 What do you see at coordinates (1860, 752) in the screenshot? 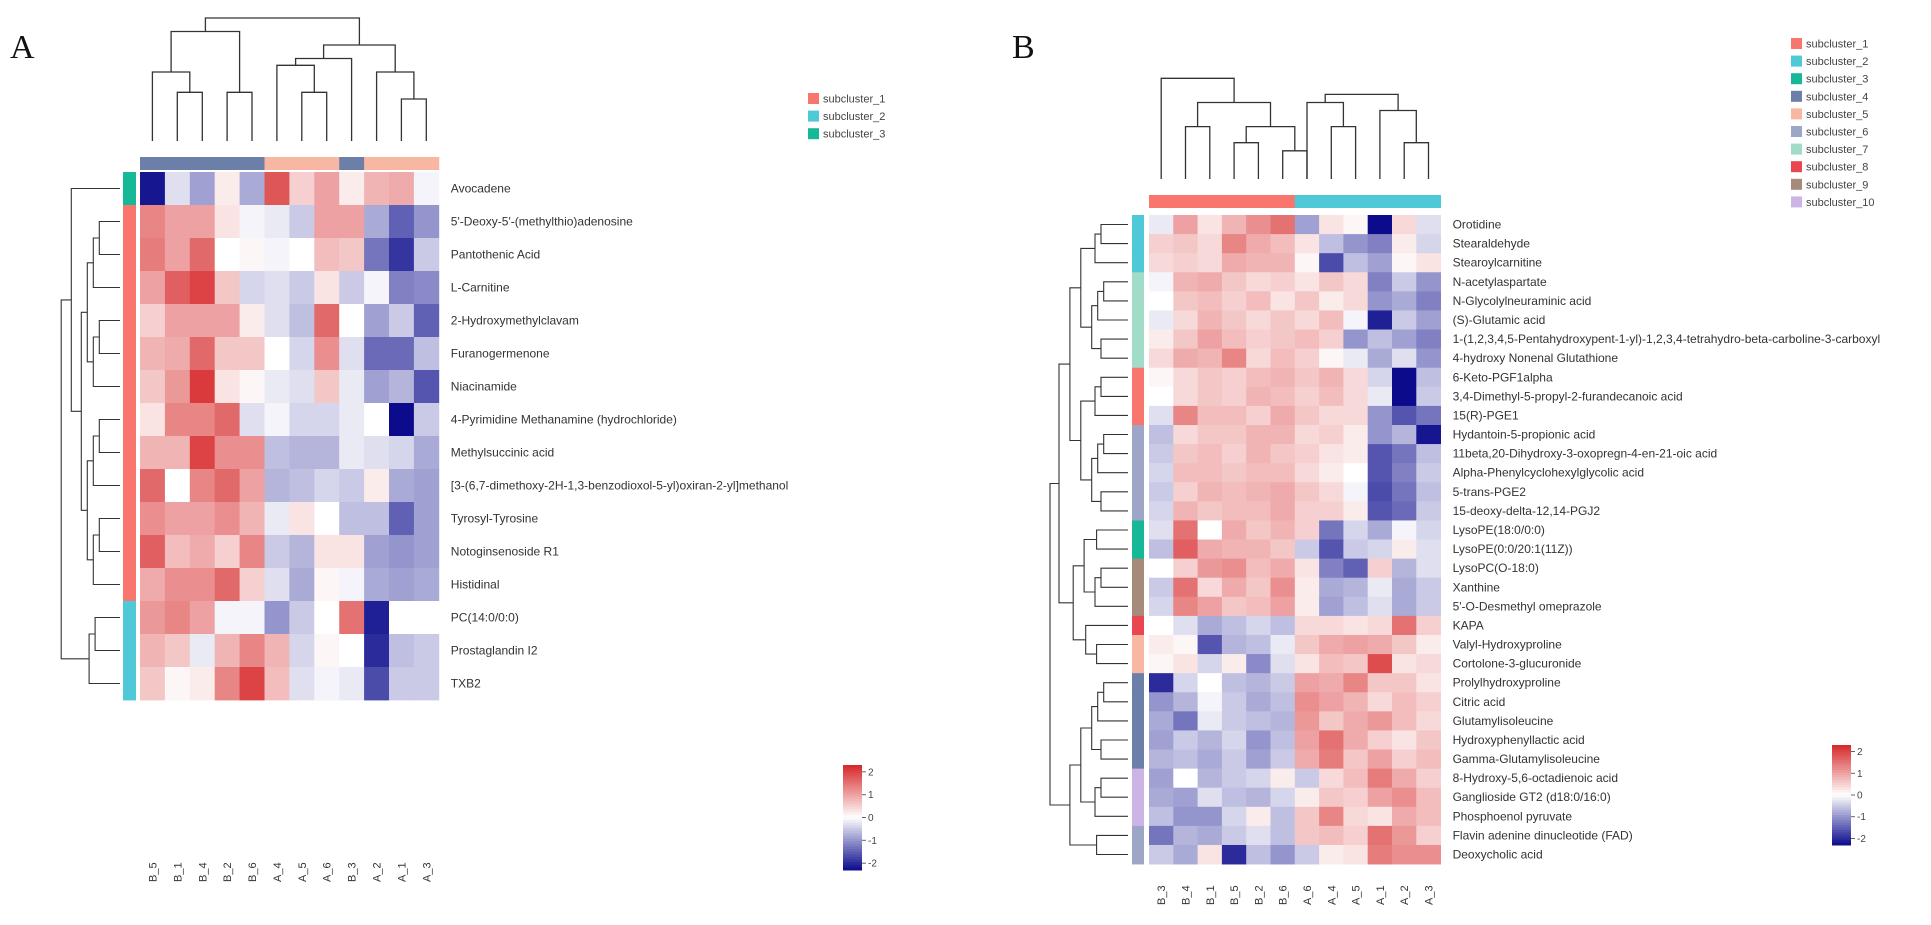
I see `color-scale-tick-label: 2` at bounding box center [1860, 752].